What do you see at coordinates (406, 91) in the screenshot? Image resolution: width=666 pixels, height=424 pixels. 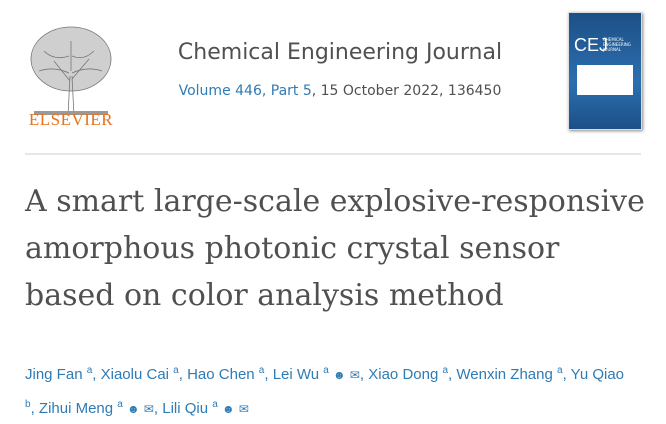 I see `date-article-number: , 15 October 2022, 136450` at bounding box center [406, 91].